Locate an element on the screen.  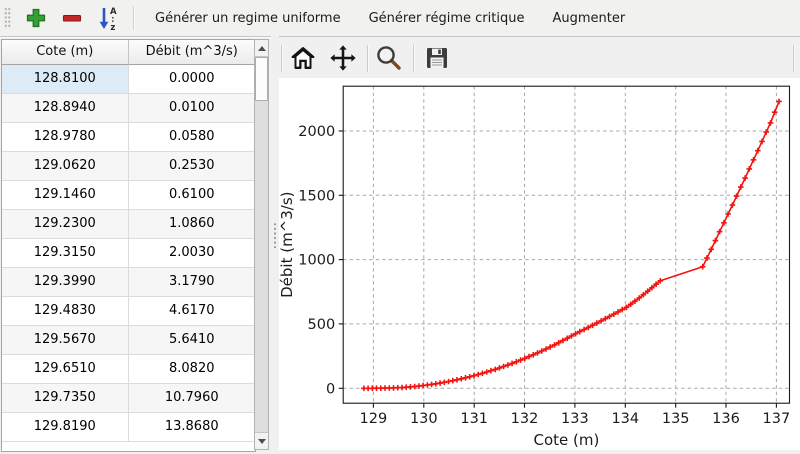
pan-button is located at coordinates (343, 58).